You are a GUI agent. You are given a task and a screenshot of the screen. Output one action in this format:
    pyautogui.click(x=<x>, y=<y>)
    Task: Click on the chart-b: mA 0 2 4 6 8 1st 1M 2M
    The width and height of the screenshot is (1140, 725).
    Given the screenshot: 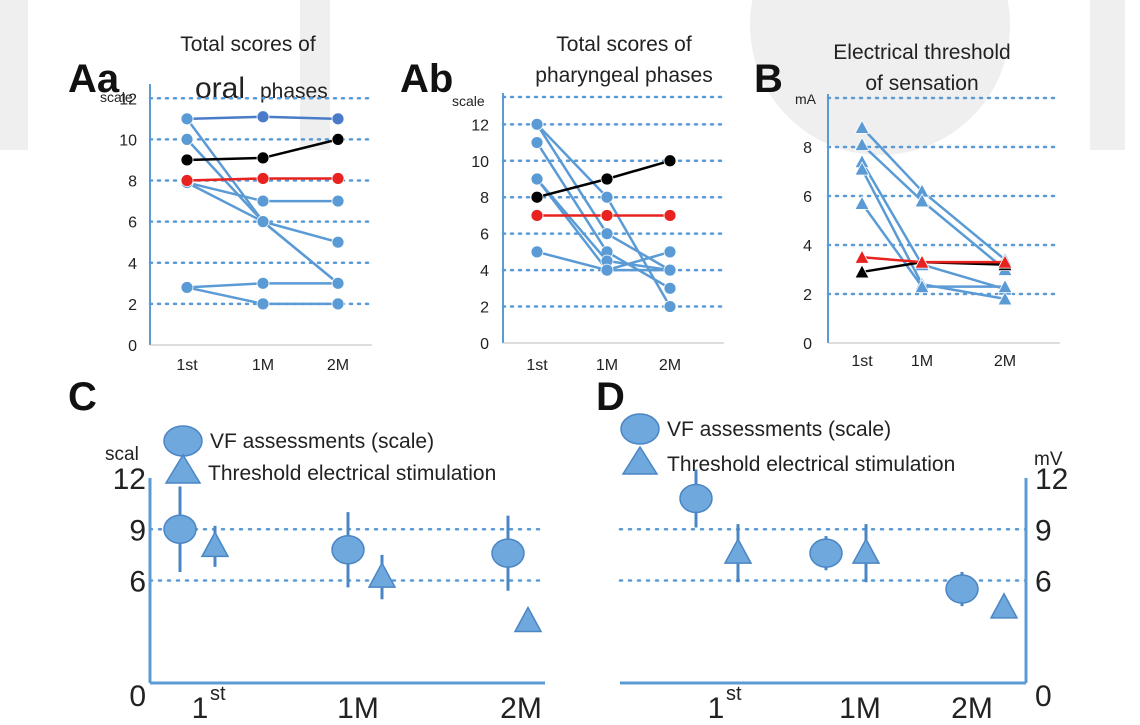 What is the action you would take?
    pyautogui.click(x=928, y=230)
    